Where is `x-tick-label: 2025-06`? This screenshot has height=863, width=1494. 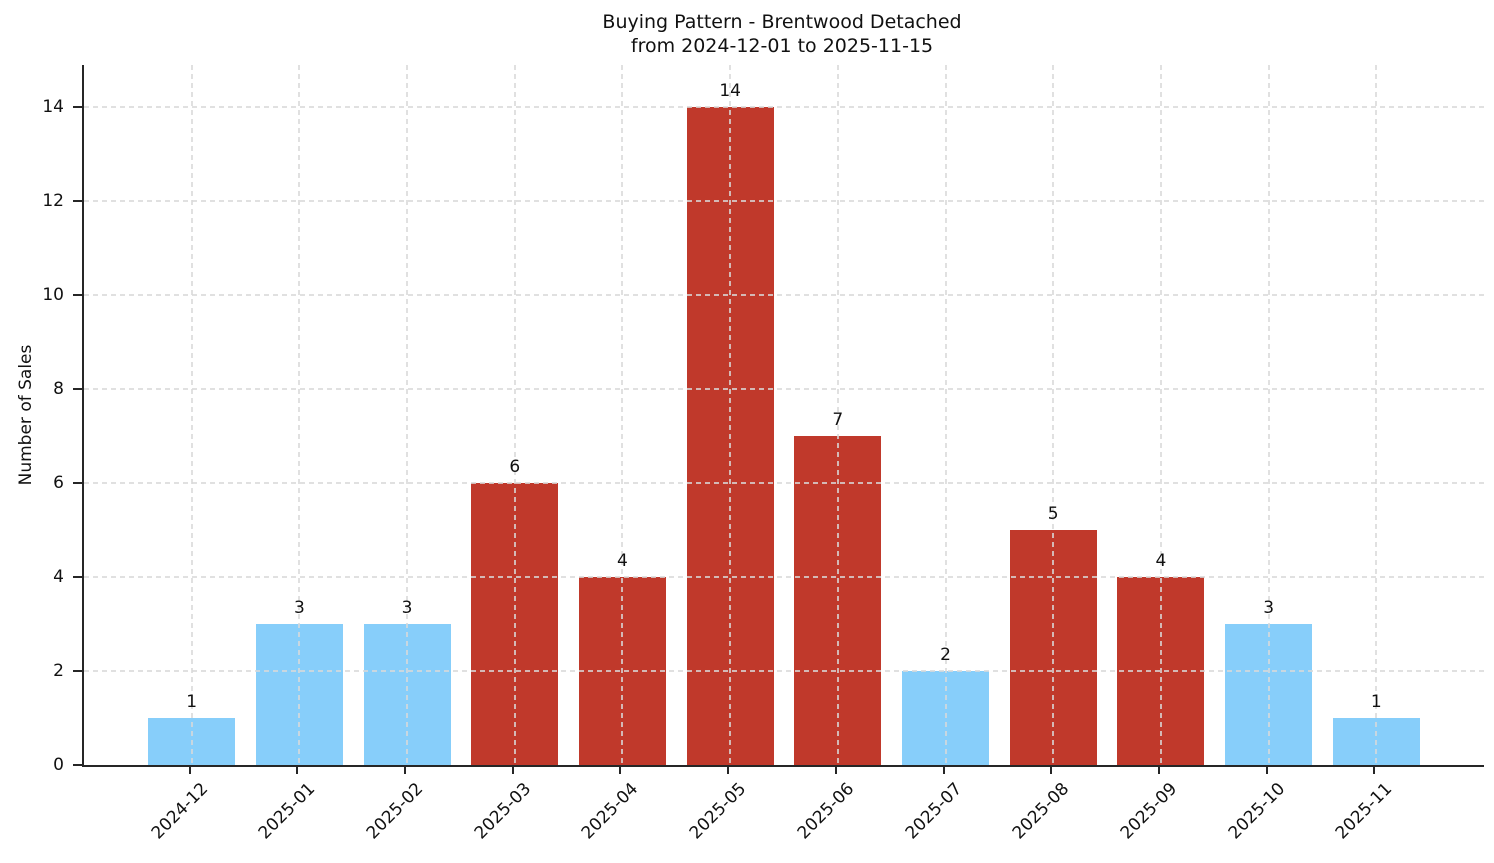
x-tick-label: 2025-06 is located at coordinates (826, 811).